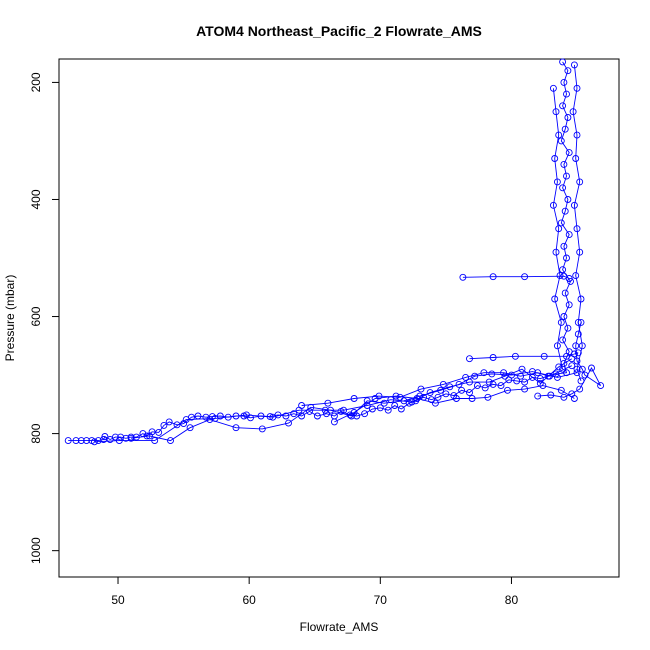 Image resolution: width=650 pixels, height=650 pixels. I want to click on y-tick-label: 600, so click(36, 316).